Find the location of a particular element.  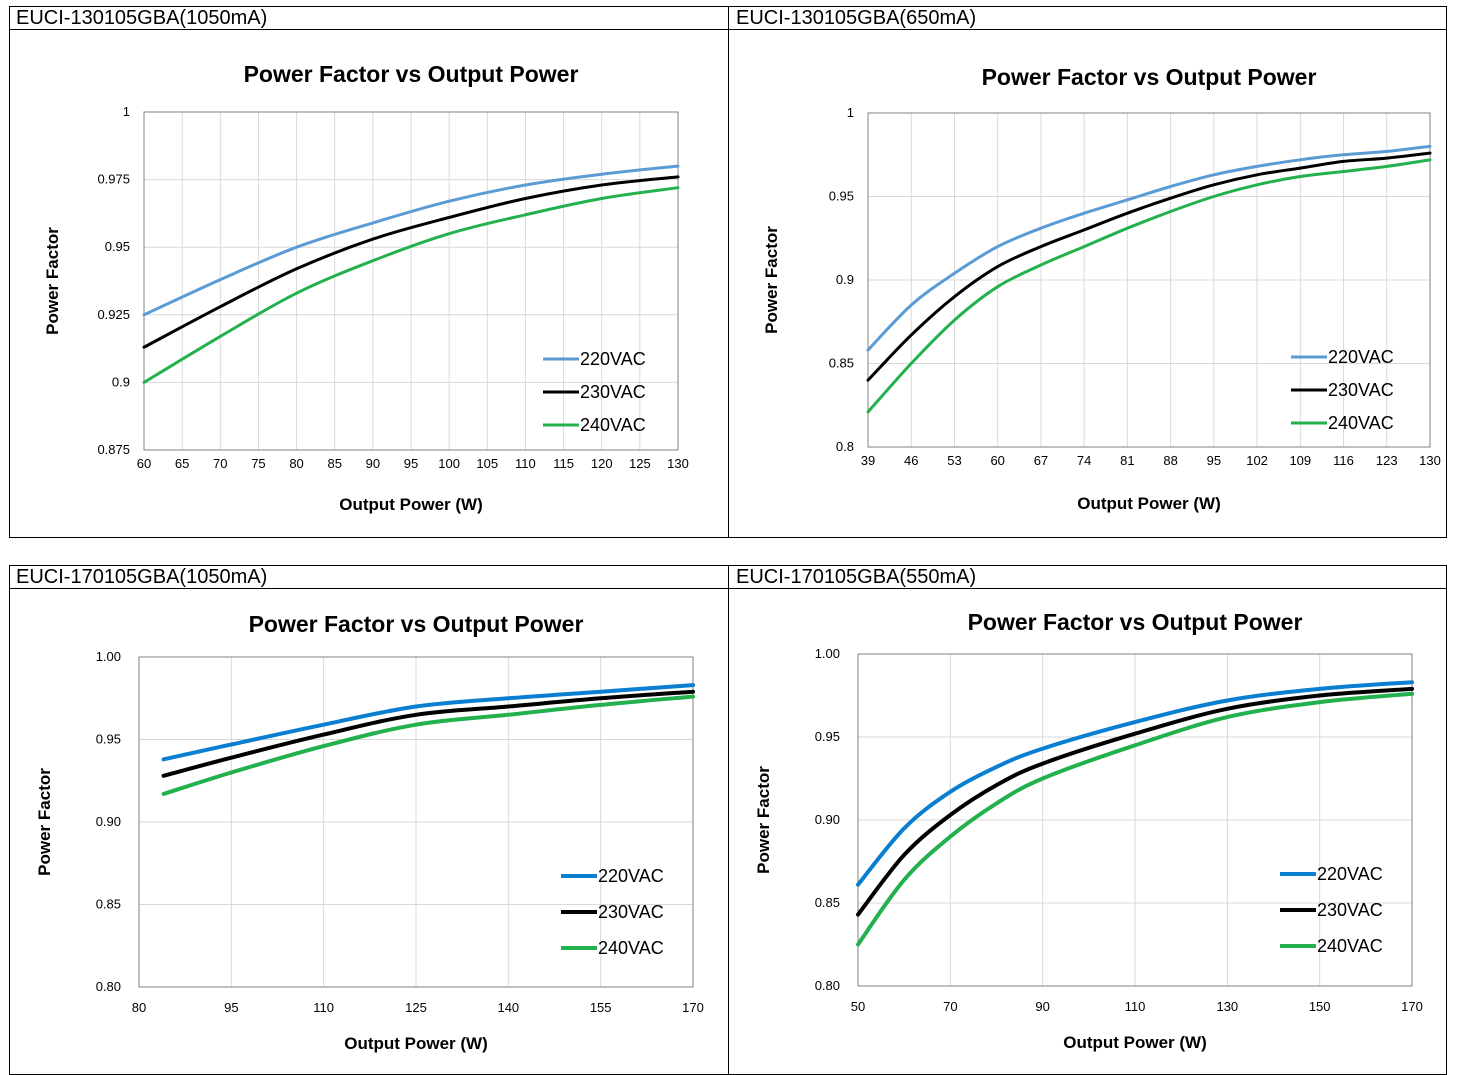

chart4-x-tick-label: 50 is located at coordinates (858, 1006).